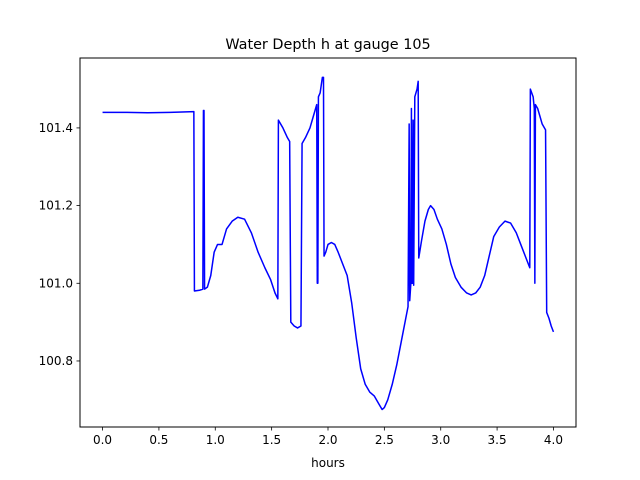 This screenshot has width=640, height=480. I want to click on x-axis: 0.0 0.5 1.0 1.5 2.0 2.5 3.0 3.5 4.0, so click(328, 437).